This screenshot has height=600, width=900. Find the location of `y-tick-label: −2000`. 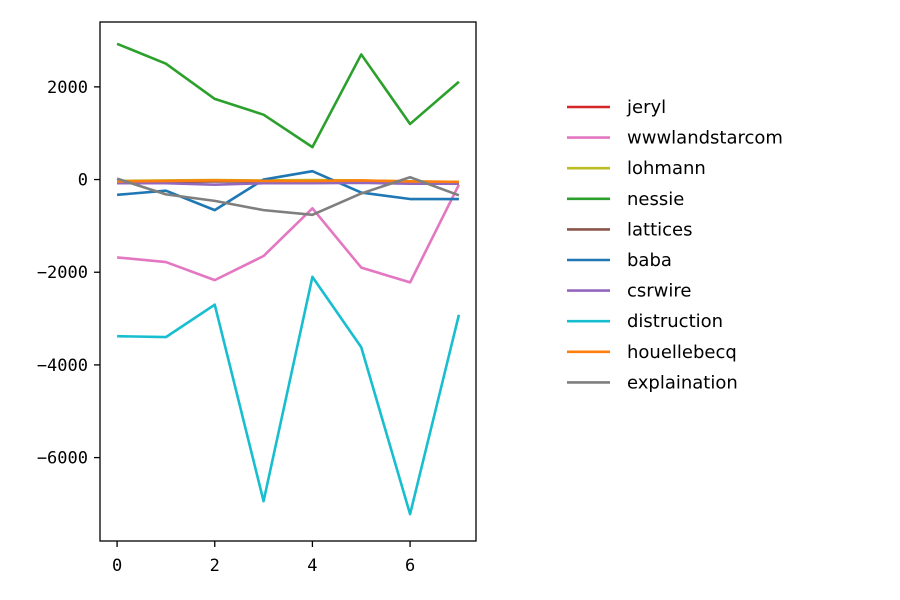

y-tick-label: −2000 is located at coordinates (62, 273).